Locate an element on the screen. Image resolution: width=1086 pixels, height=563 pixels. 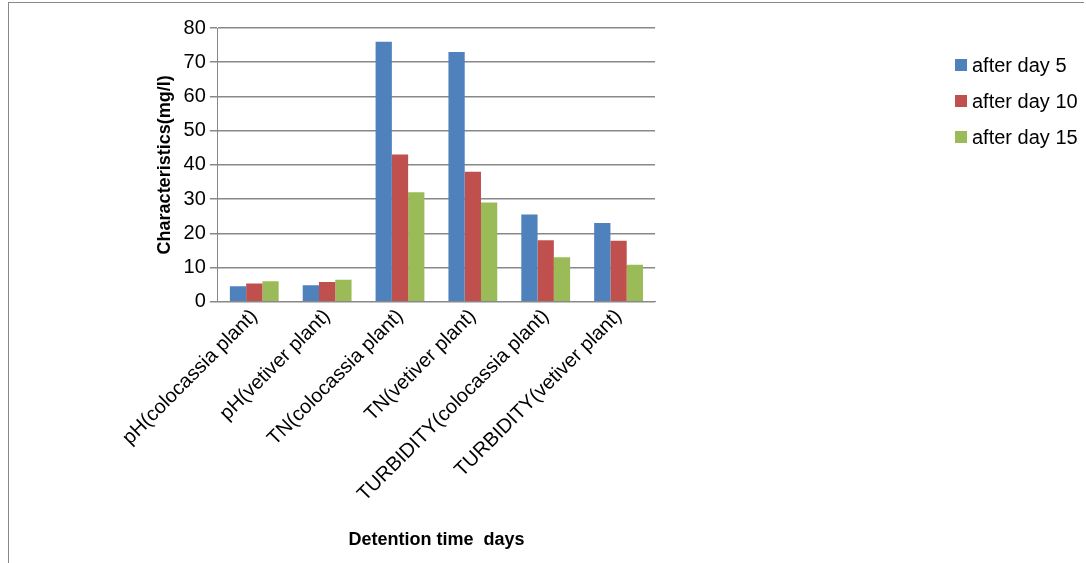
y-tick-label: 10 is located at coordinates (194, 266).